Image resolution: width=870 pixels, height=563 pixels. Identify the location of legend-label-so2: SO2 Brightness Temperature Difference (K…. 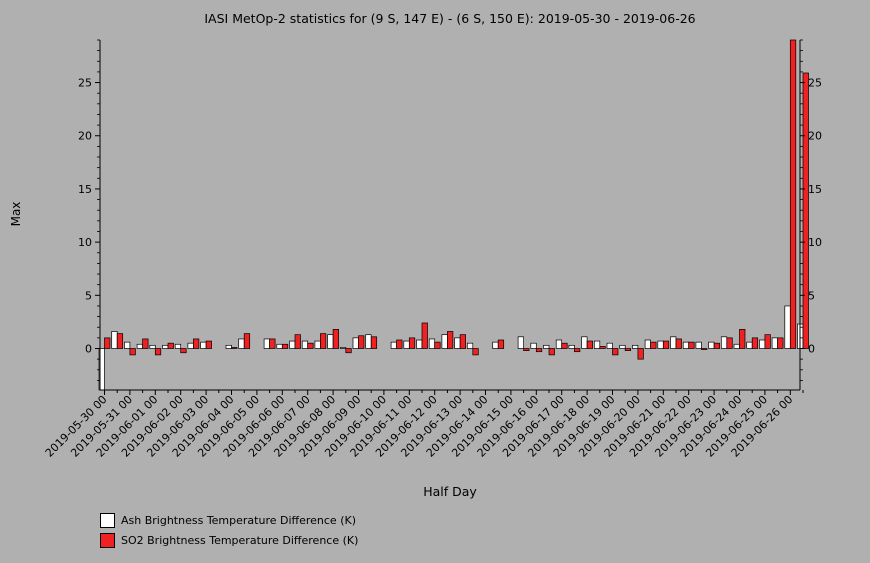
(240, 540).